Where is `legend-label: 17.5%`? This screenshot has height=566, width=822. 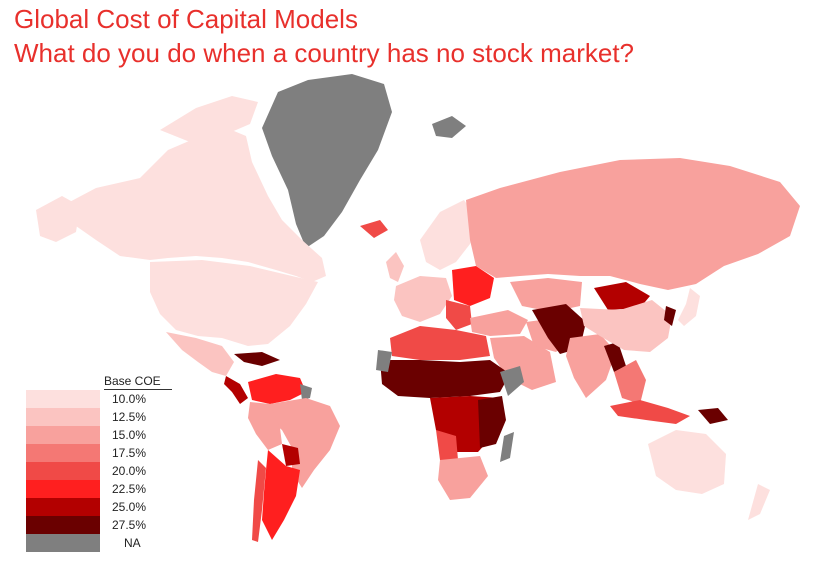 legend-label: 17.5% is located at coordinates (129, 453).